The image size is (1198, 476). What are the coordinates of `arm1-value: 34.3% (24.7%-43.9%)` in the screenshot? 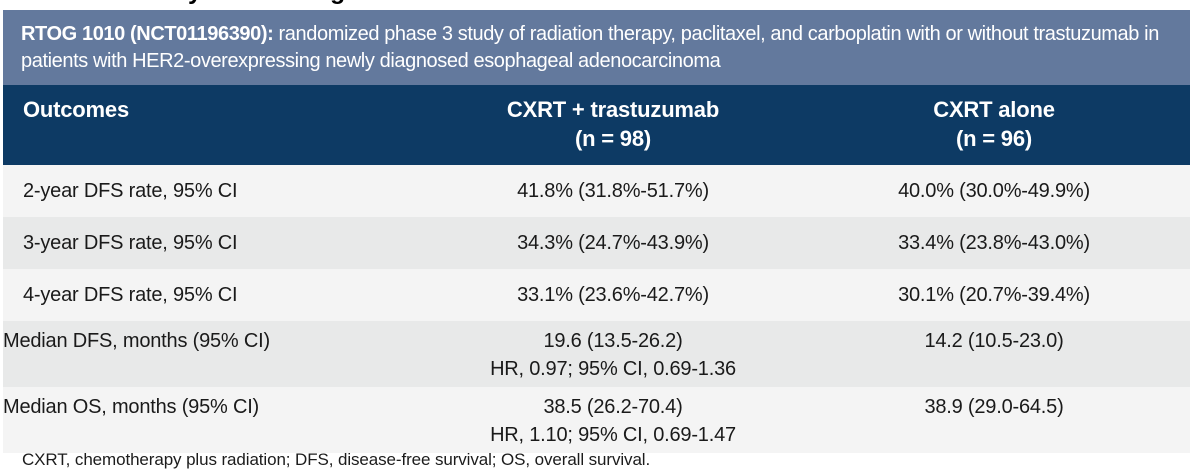 It's located at (613, 243).